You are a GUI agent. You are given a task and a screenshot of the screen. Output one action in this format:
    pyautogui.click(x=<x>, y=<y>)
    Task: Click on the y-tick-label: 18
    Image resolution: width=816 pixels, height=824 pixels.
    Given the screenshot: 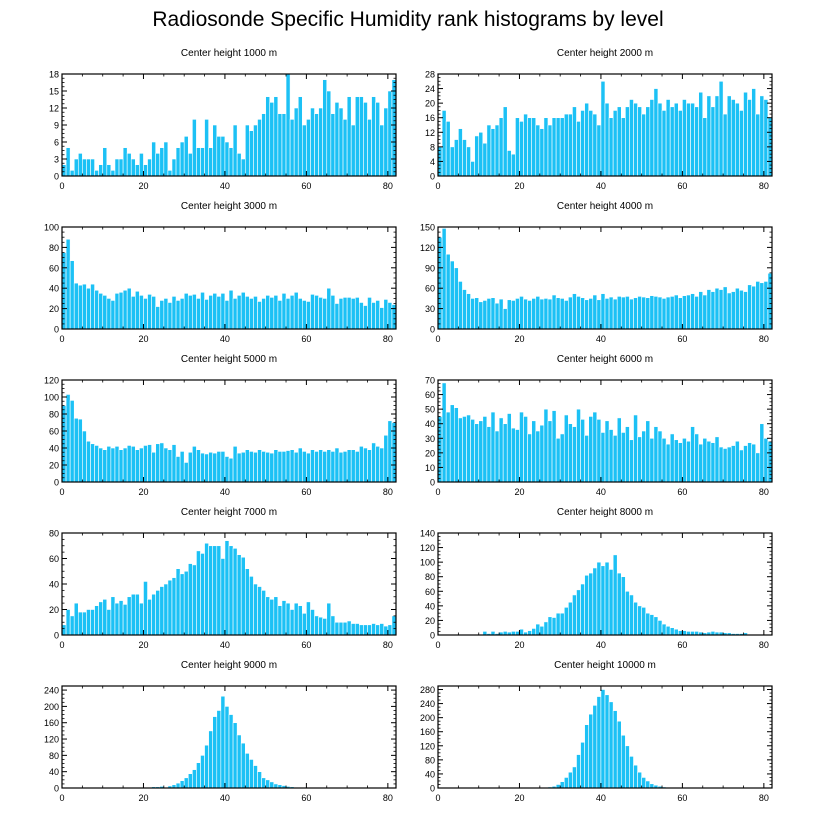 What is the action you would take?
    pyautogui.click(x=54, y=75)
    